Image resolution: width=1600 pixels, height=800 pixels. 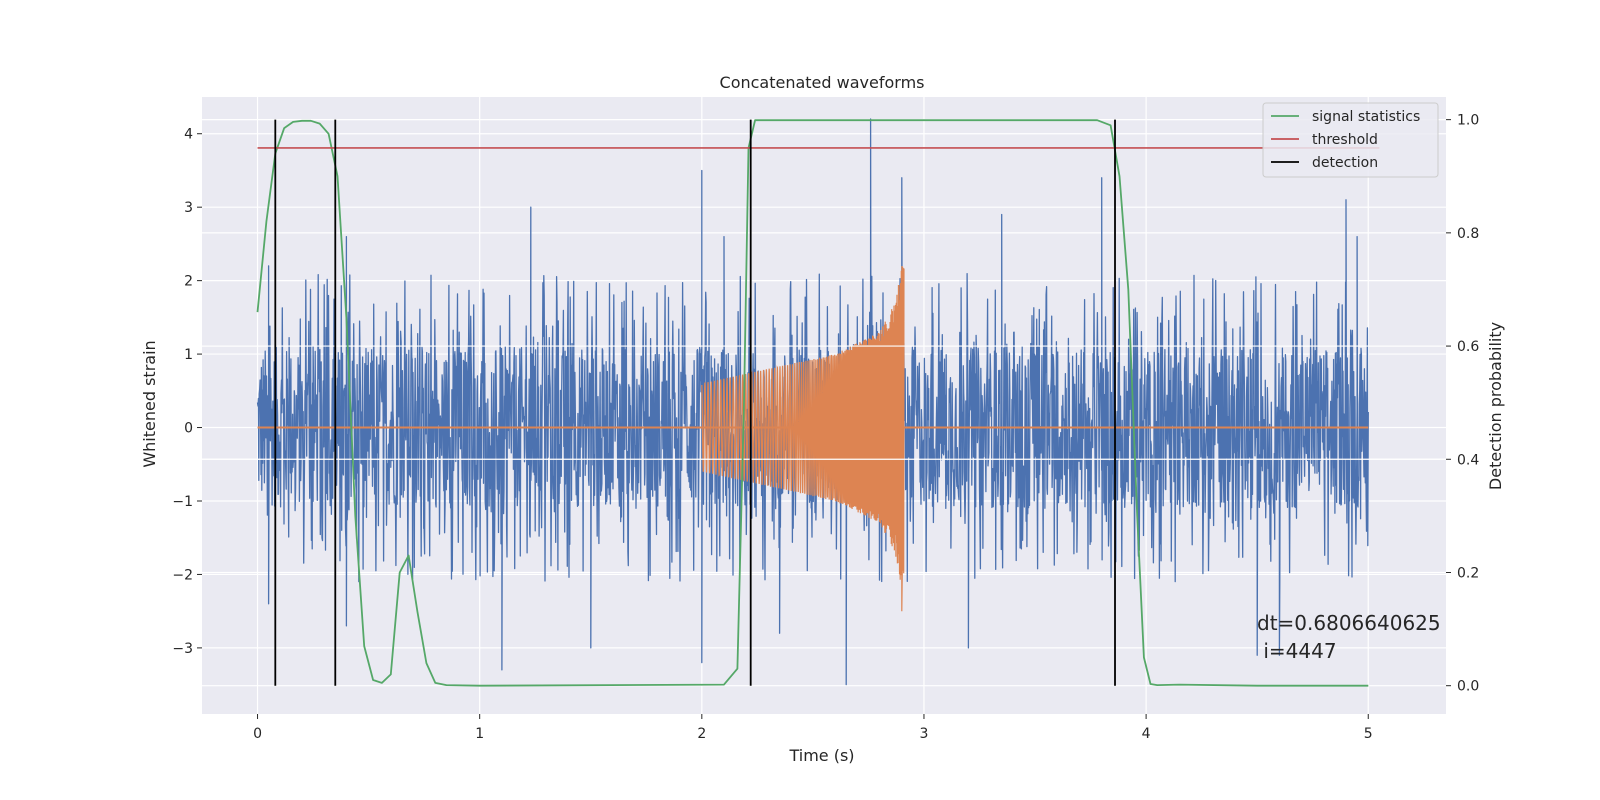 I want to click on x-tick-label: 0, so click(x=257, y=734).